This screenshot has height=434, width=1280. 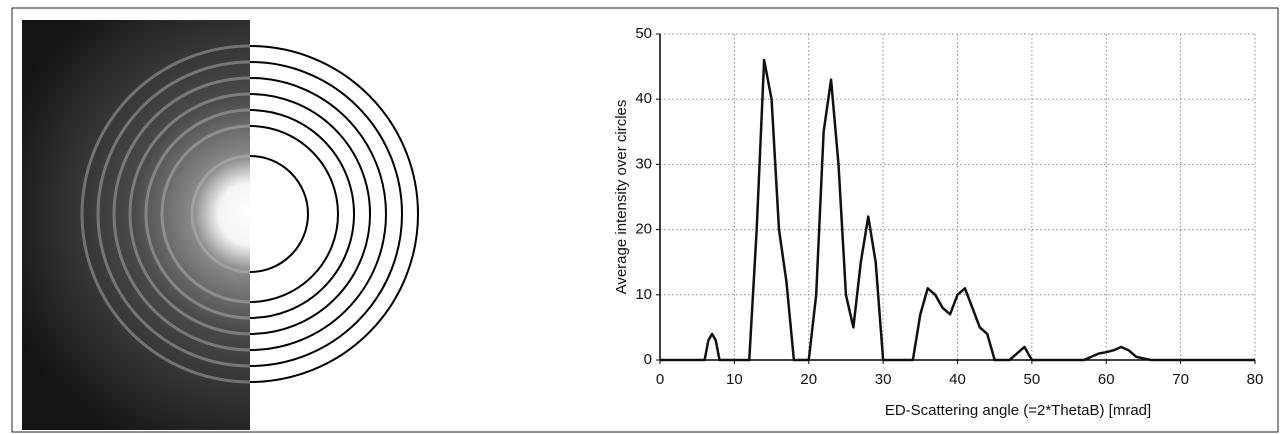 I want to click on y-tick-label: 30, so click(x=643, y=163).